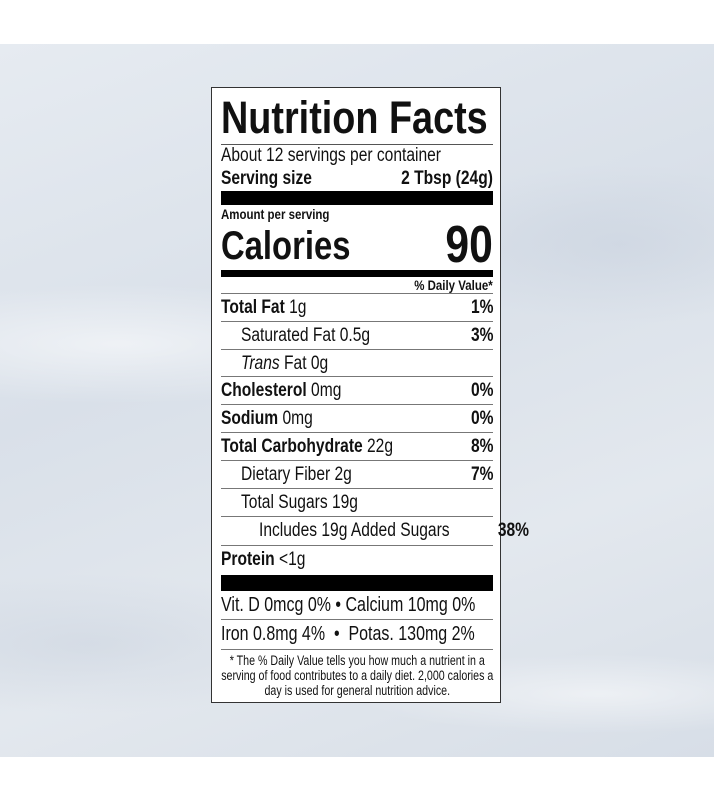  What do you see at coordinates (275, 214) in the screenshot?
I see `amount-per-serving: Amount per serving` at bounding box center [275, 214].